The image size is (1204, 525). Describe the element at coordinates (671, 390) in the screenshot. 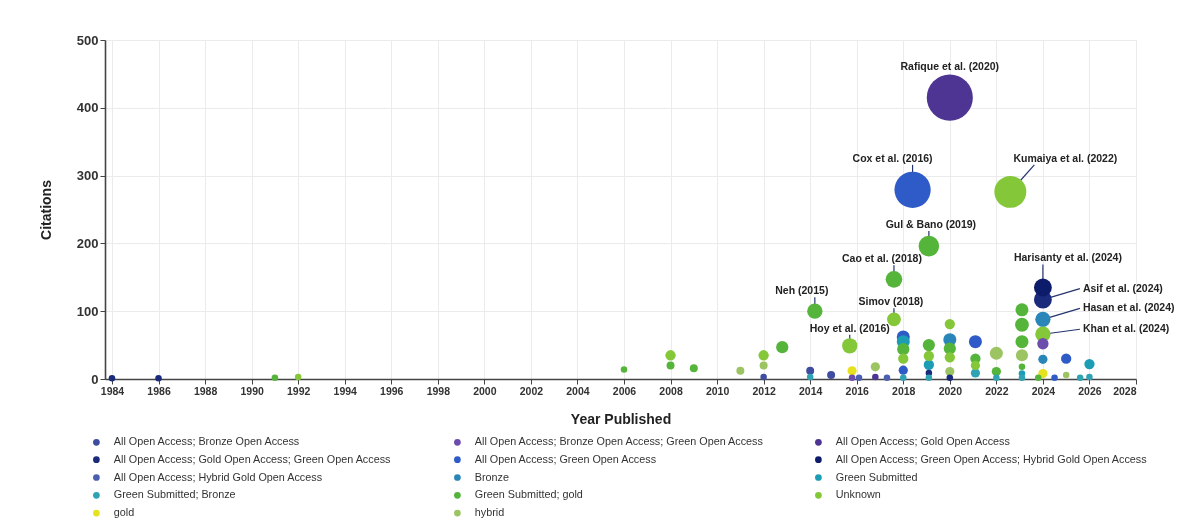

I see `x-tick-label: 2008` at that location.